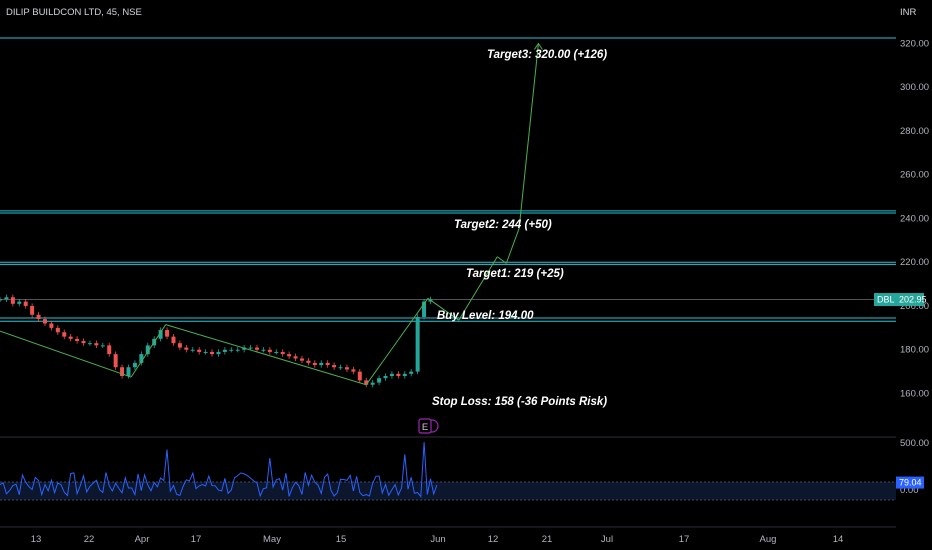 This screenshot has width=932, height=550. What do you see at coordinates (519, 402) in the screenshot?
I see `stop-loss-label: Stop Loss: 158 (-36 Points Risk)` at bounding box center [519, 402].